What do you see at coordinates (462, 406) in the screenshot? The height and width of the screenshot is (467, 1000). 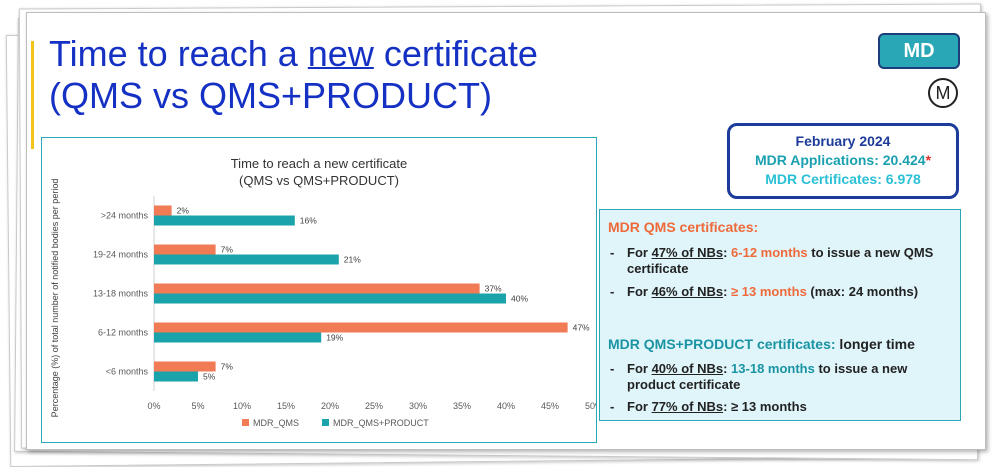 I see `x-tick-label: 35%` at bounding box center [462, 406].